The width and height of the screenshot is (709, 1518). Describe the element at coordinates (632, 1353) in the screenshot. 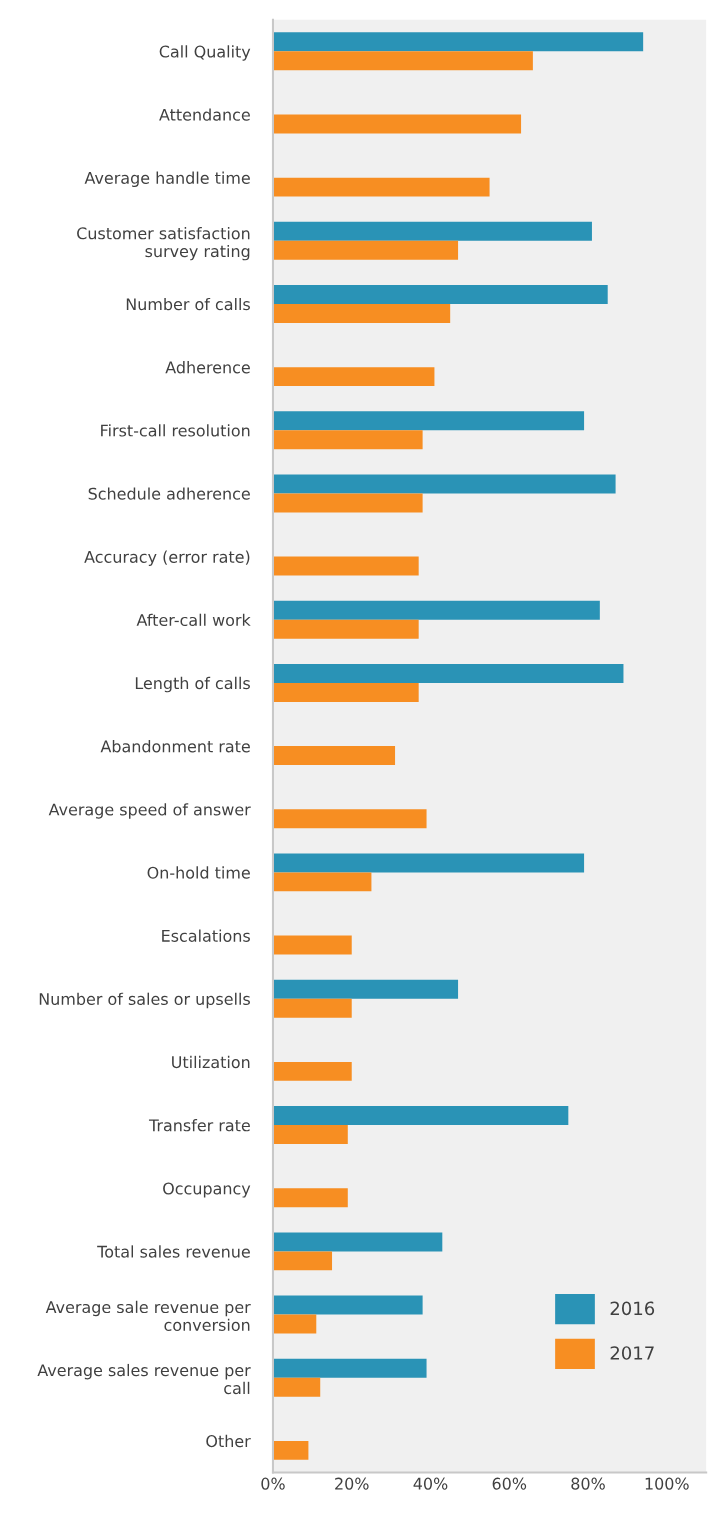

I see `legend-label: 2017` at that location.